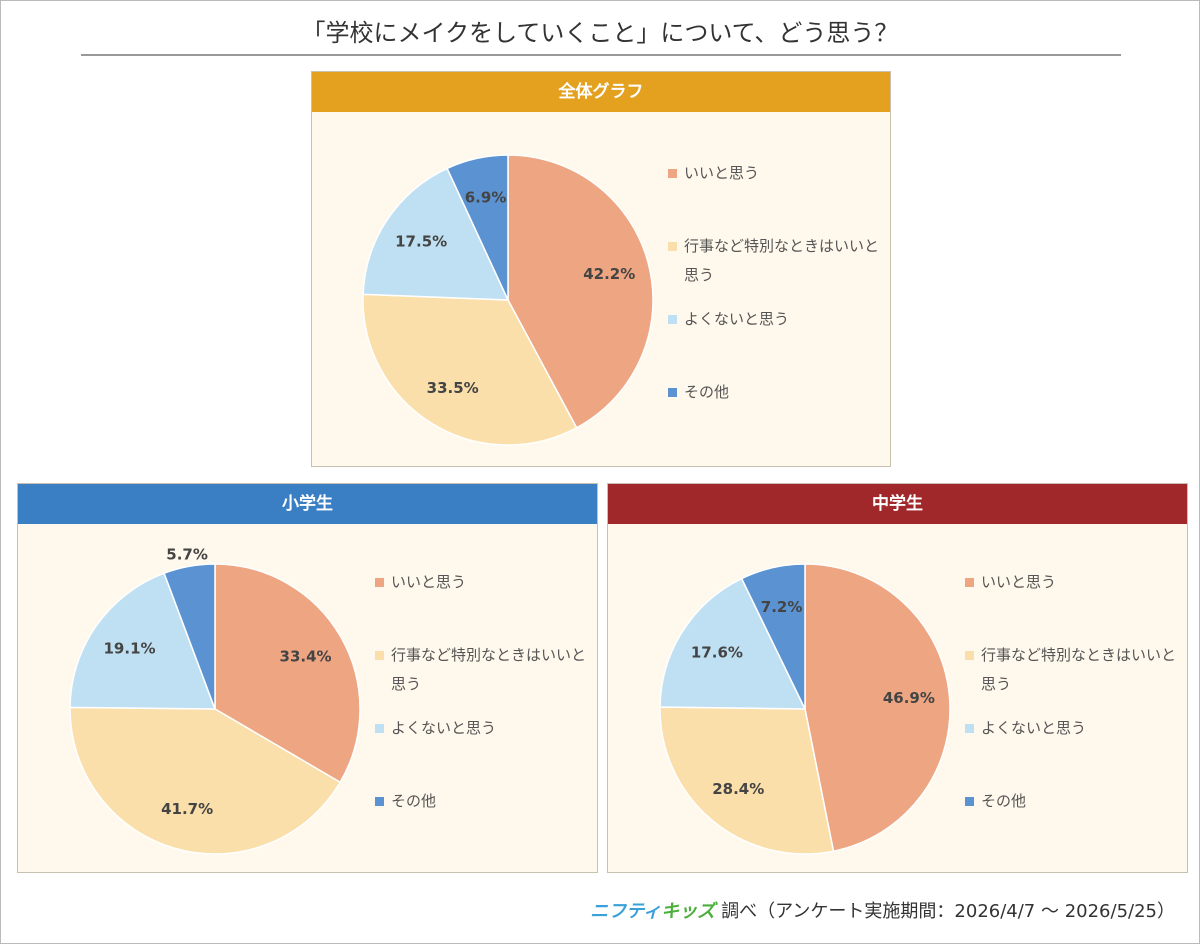 This screenshot has height=944, width=1200. Describe the element at coordinates (453, 388) in the screenshot. I see `data-label: 33.5%` at that location.